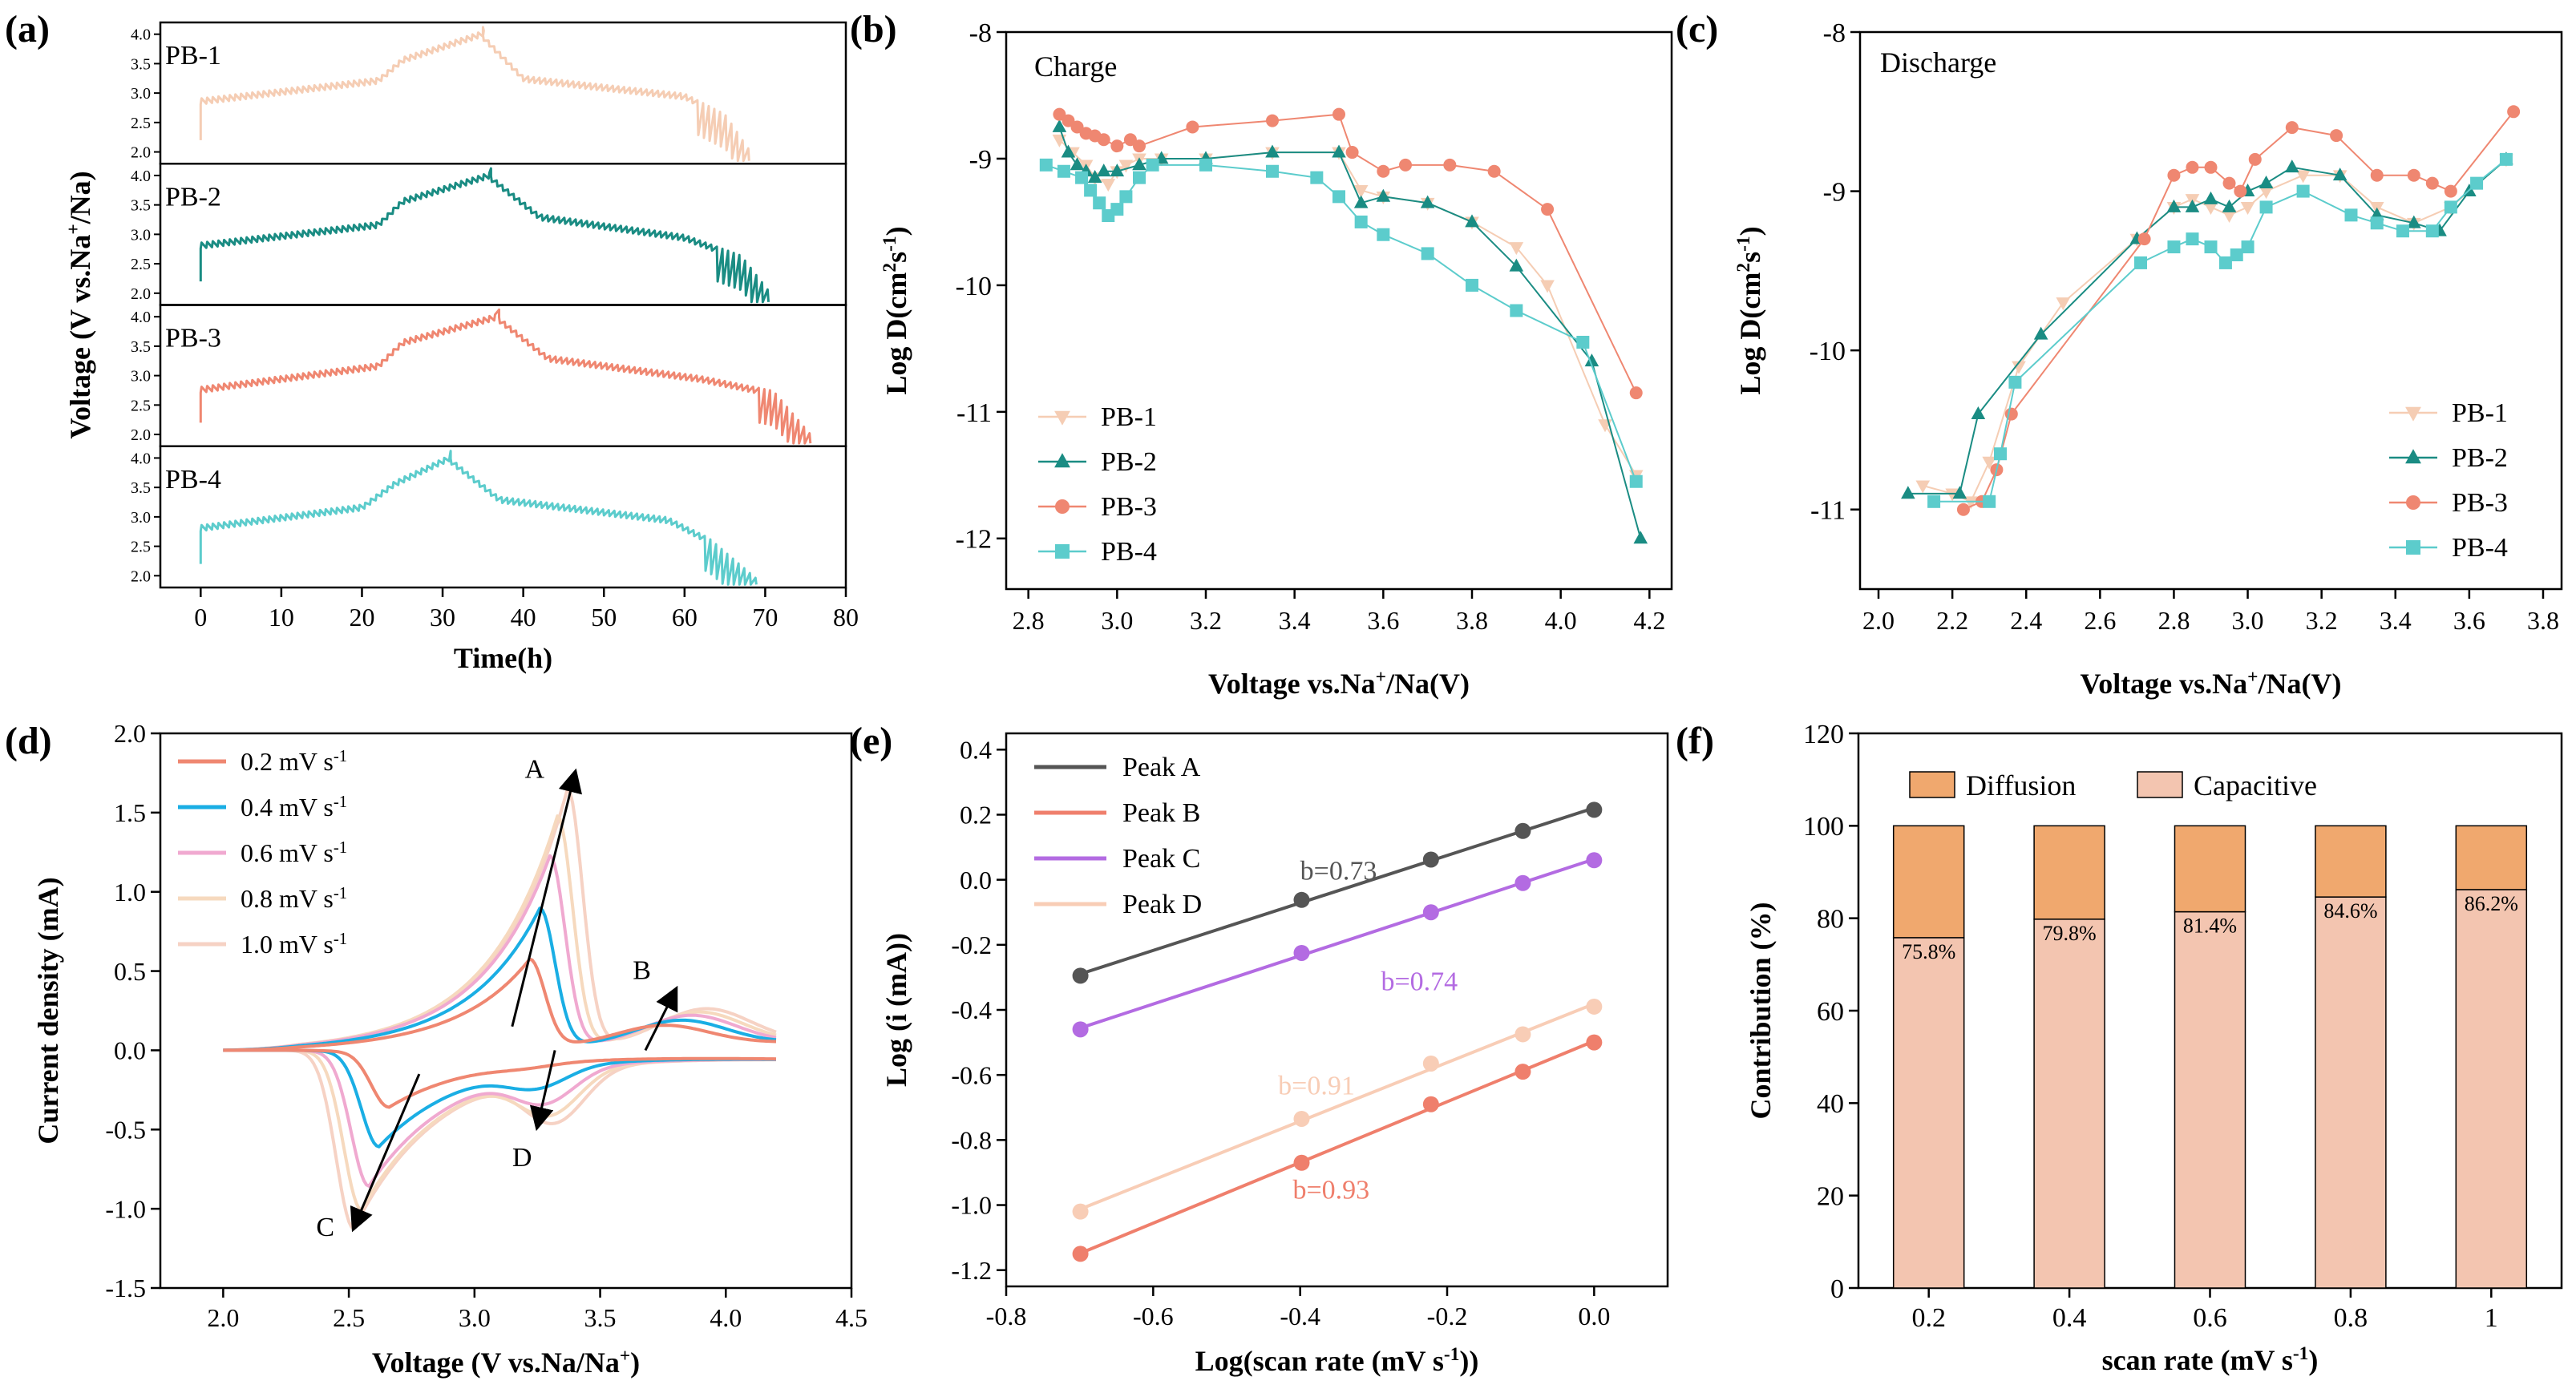 Image resolution: width=2576 pixels, height=1397 pixels. Describe the element at coordinates (500, 1004) in the screenshot. I see `cv-anodic-branch` at that location.